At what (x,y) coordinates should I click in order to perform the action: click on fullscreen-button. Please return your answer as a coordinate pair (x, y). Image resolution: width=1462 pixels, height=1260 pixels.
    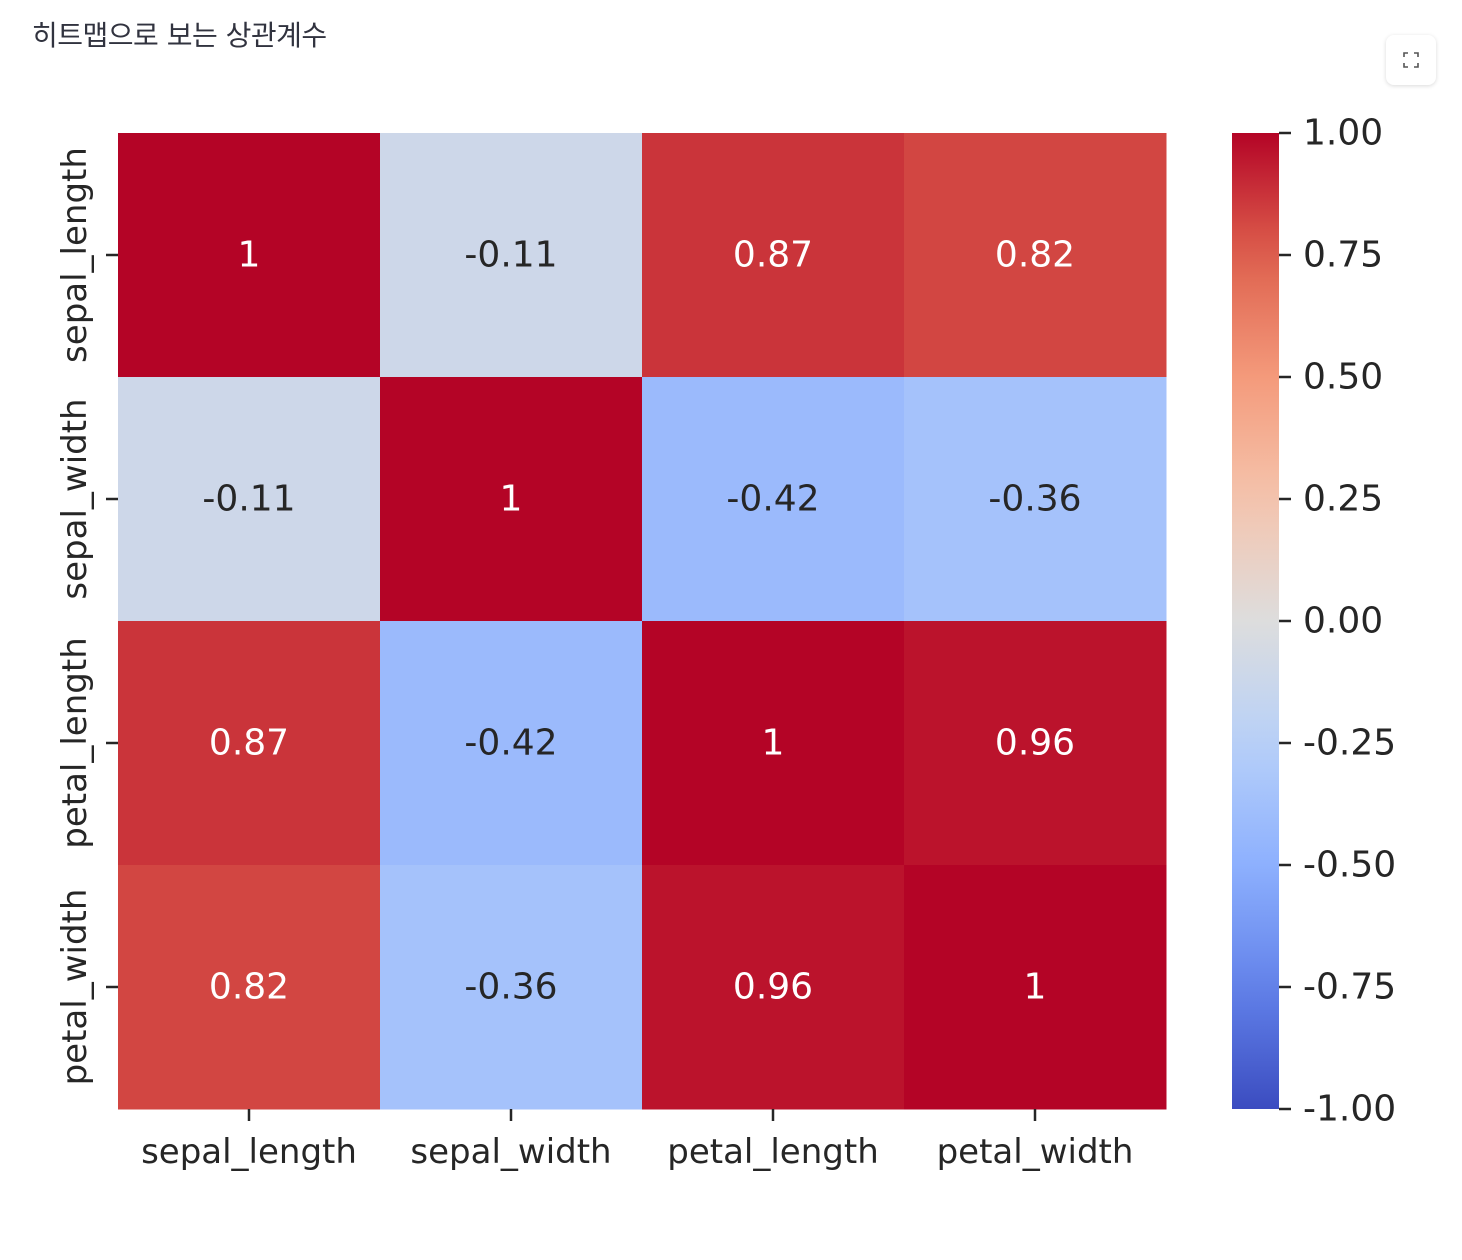
    Looking at the image, I should click on (1411, 60).